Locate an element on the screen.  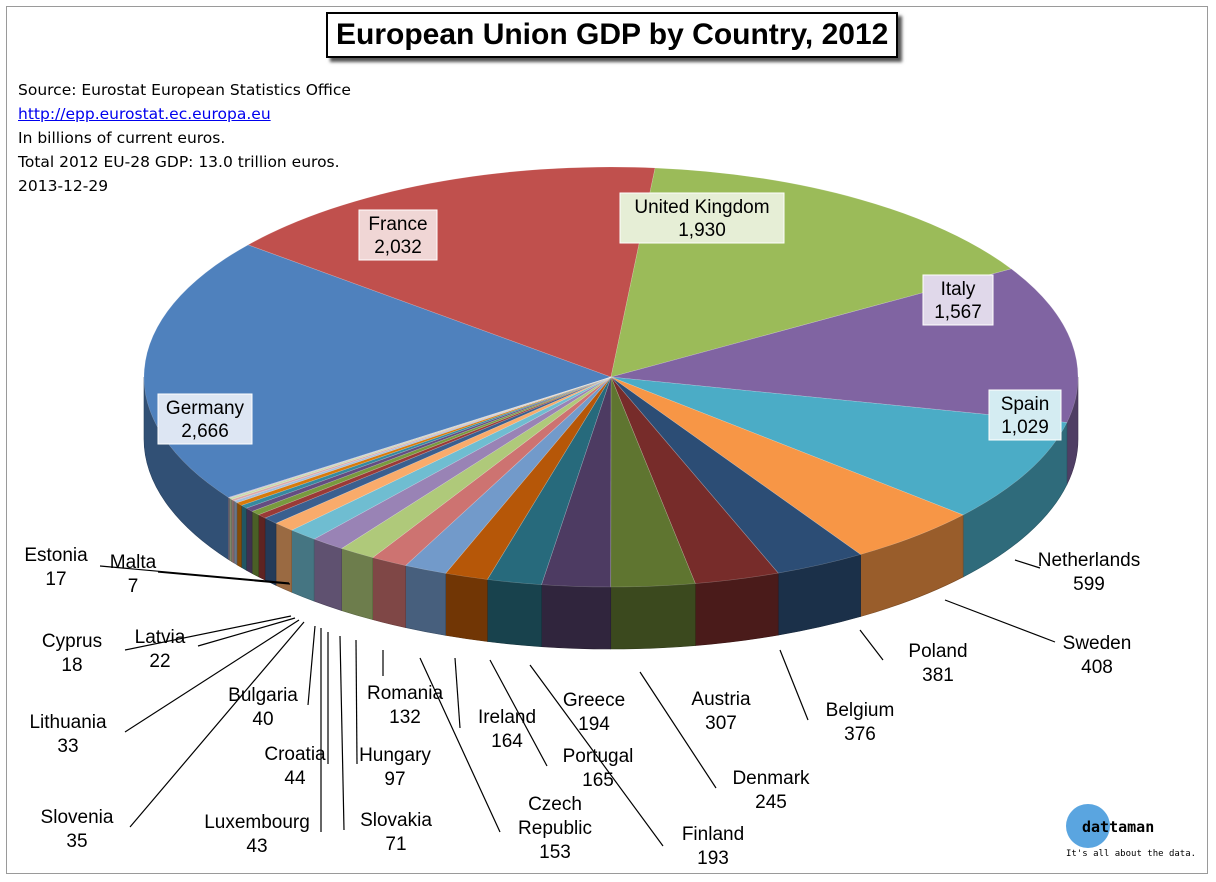
label-name-portugal: Portugal is located at coordinates (598, 756).